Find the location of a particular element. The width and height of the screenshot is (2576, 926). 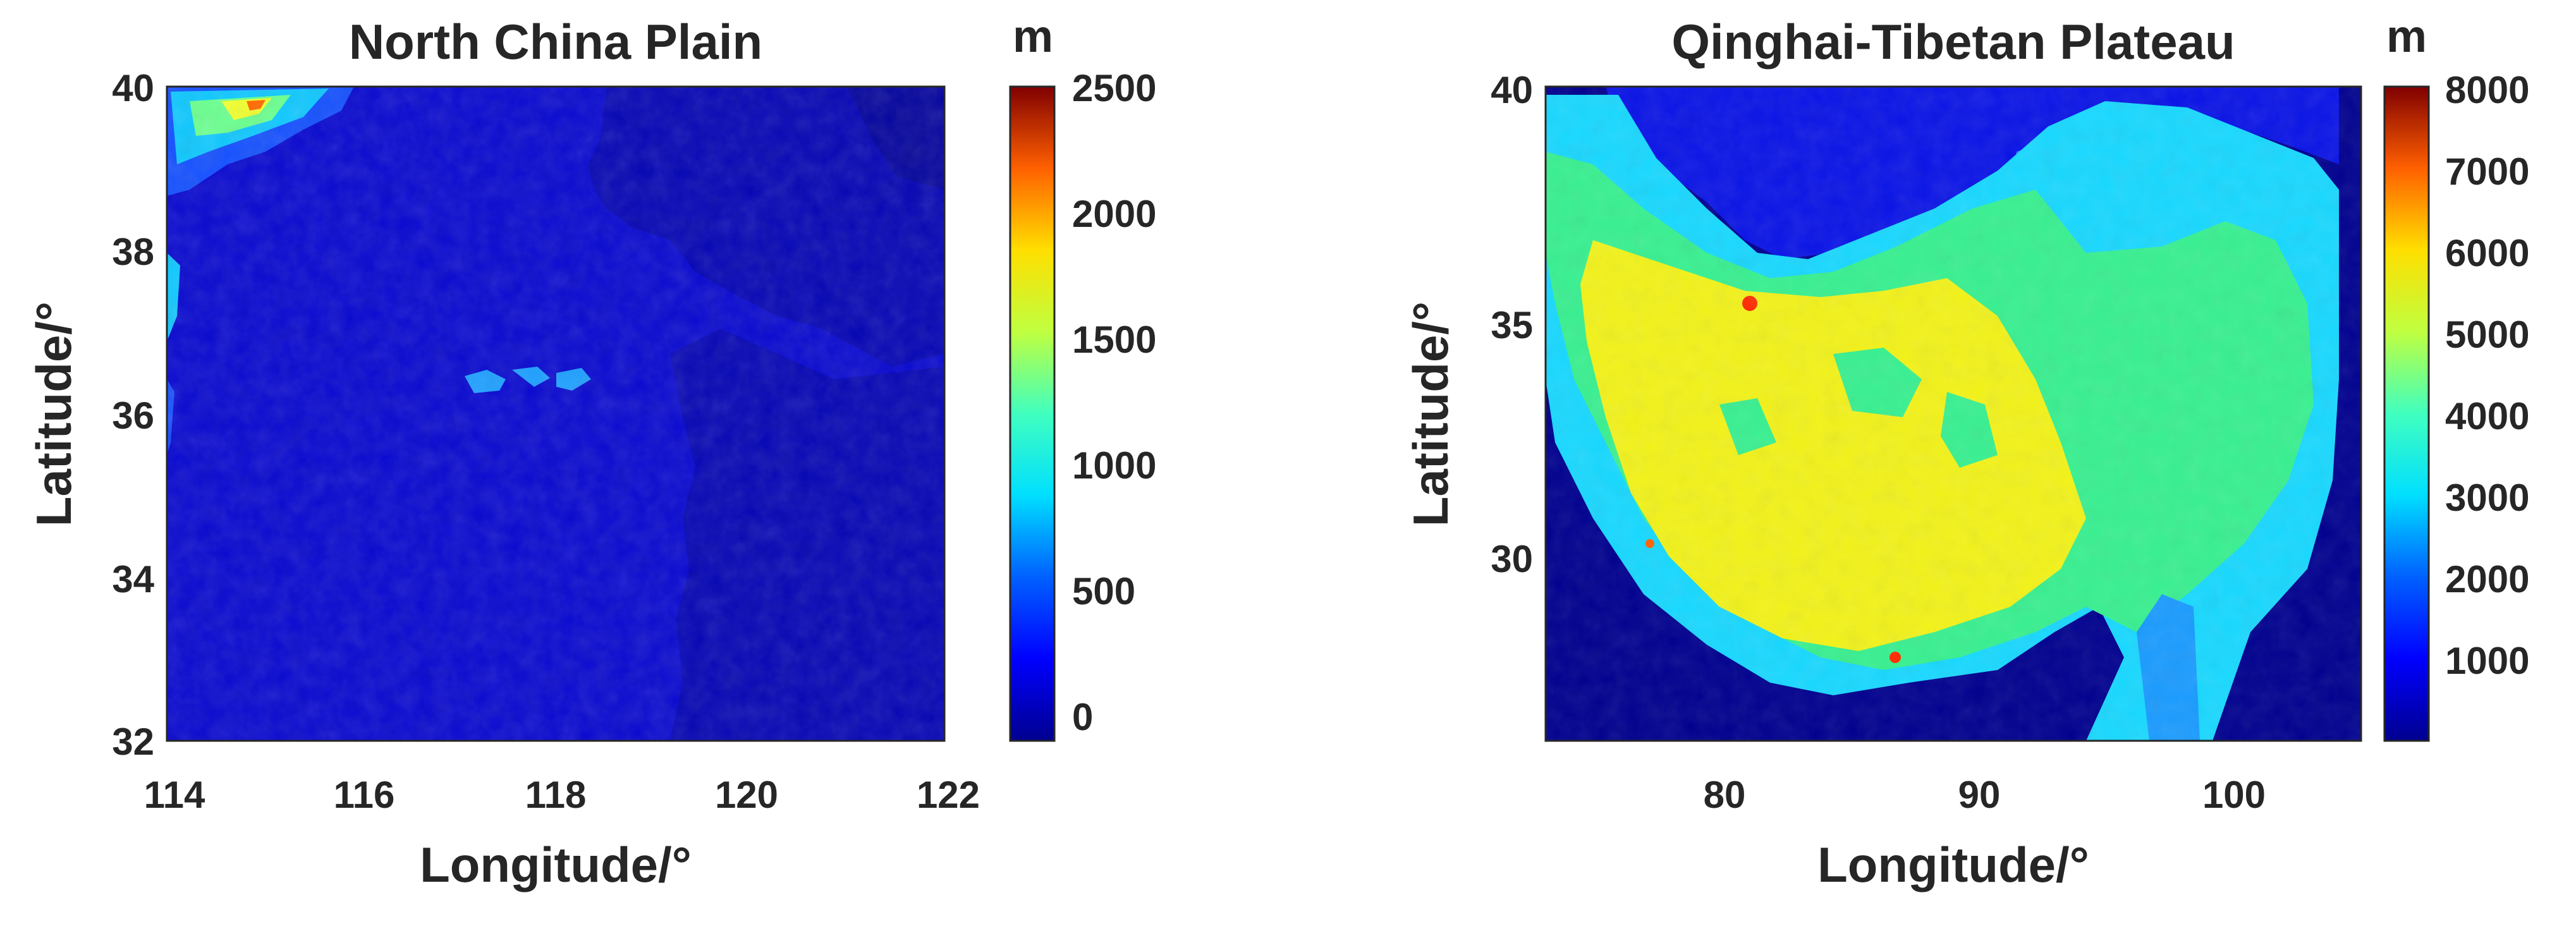

left-y-ticks: 40 38 36 34 32 is located at coordinates (133, 415).